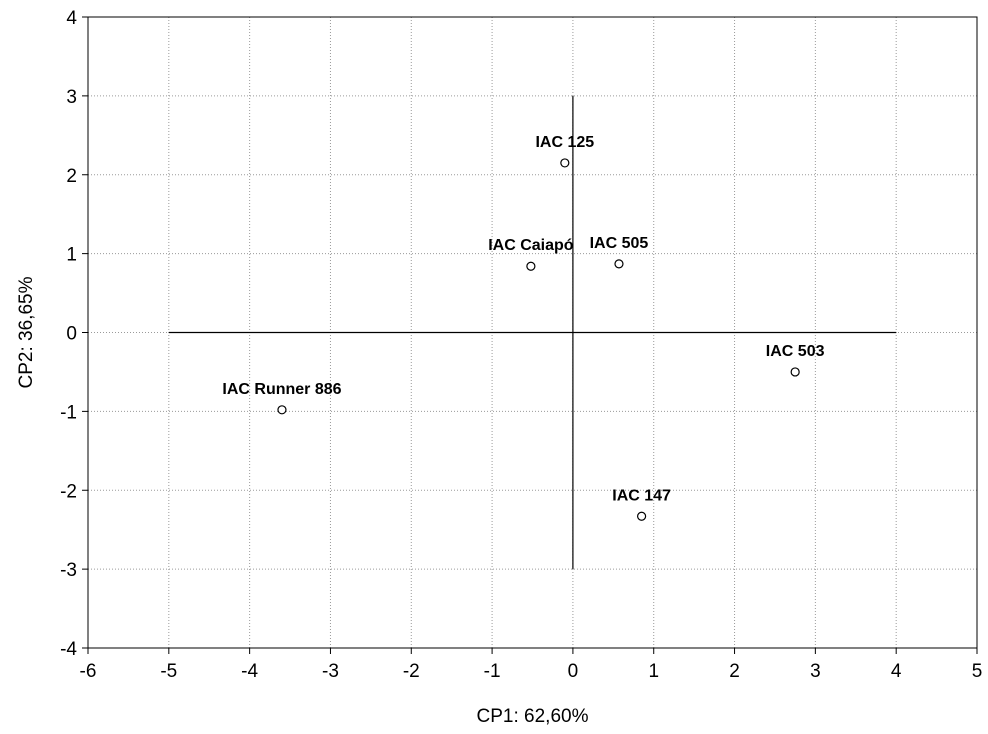 This screenshot has height=734, width=988. Describe the element at coordinates (71, 176) in the screenshot. I see `y-tick-label: 2` at that location.